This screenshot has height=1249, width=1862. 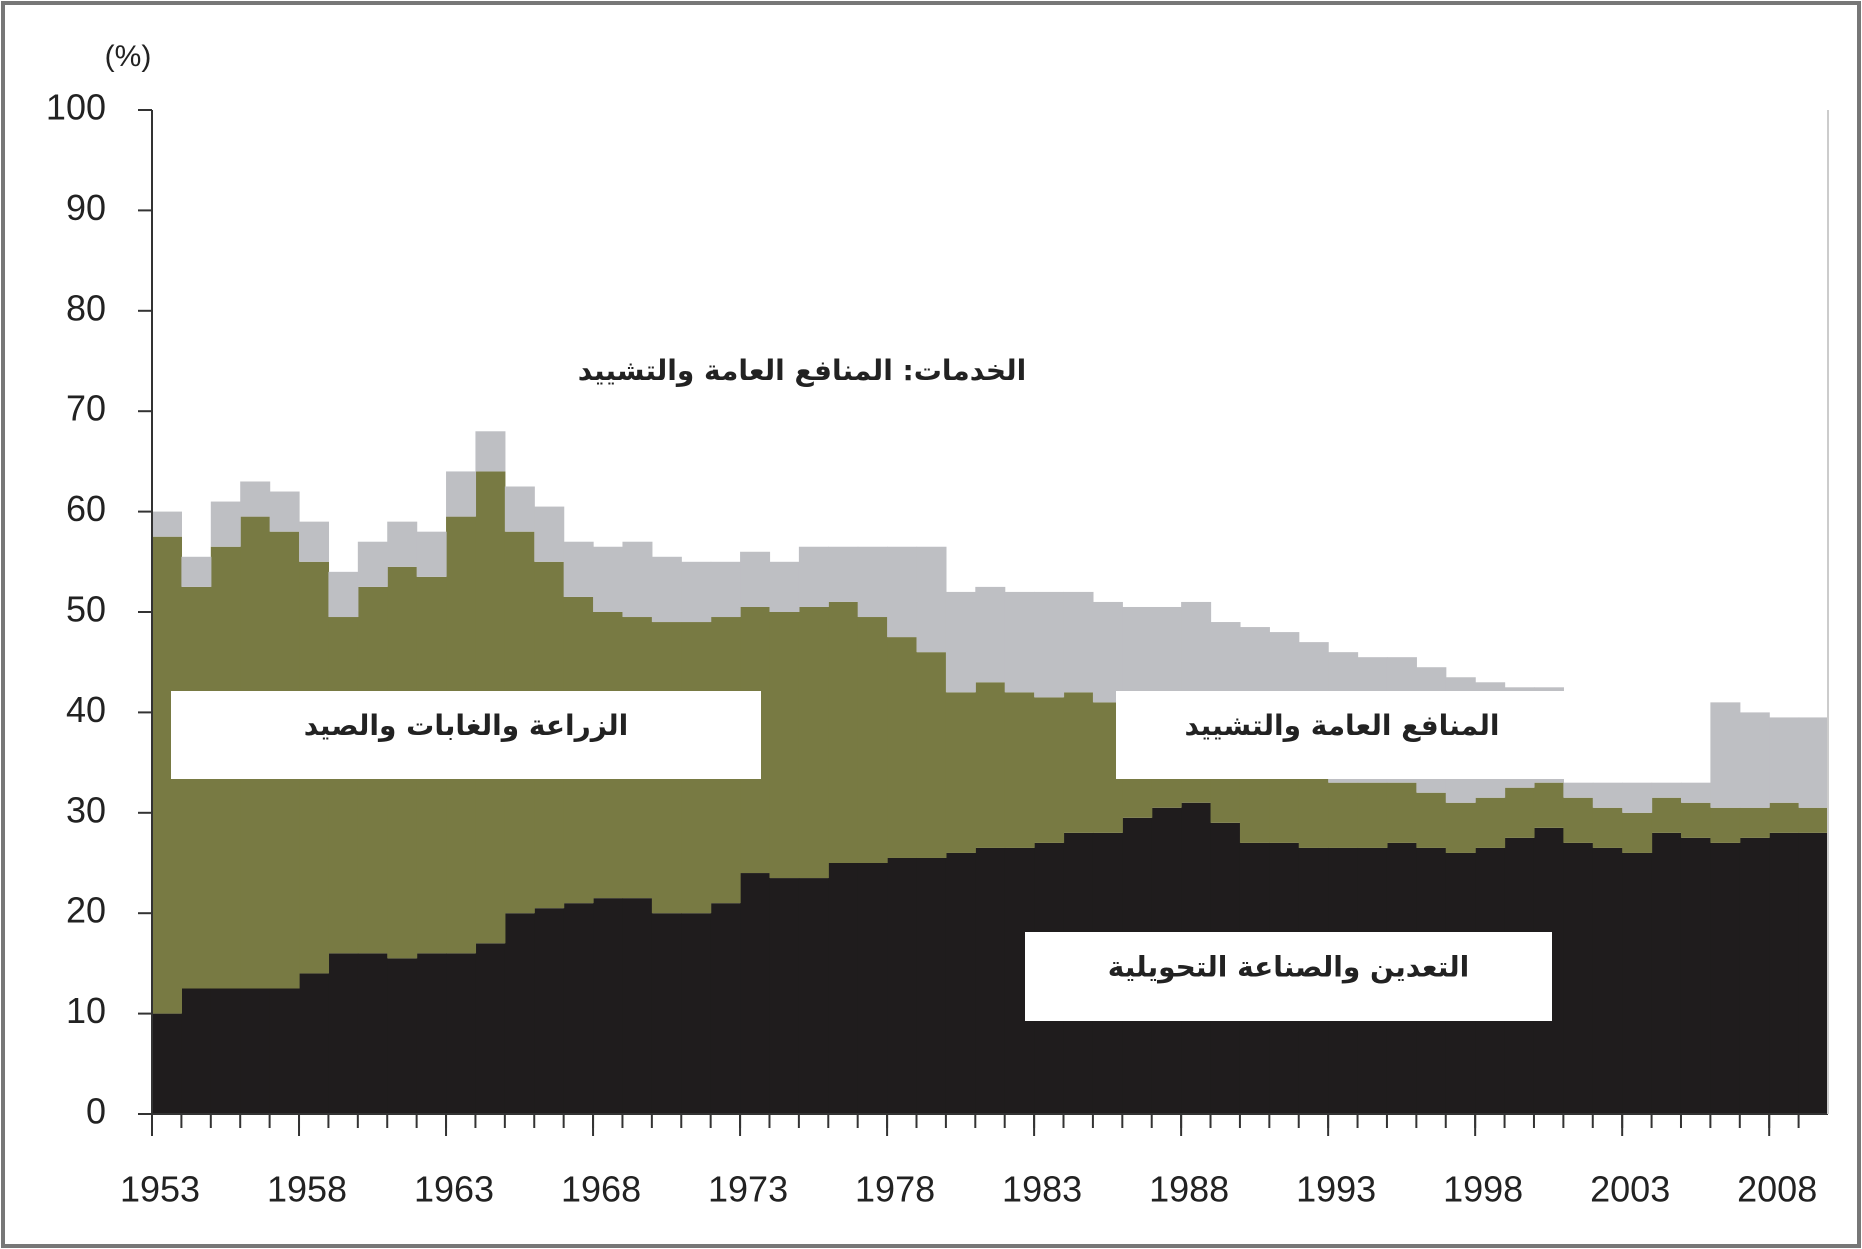 I want to click on x-tick-label: 2003, so click(x=1630, y=1189).